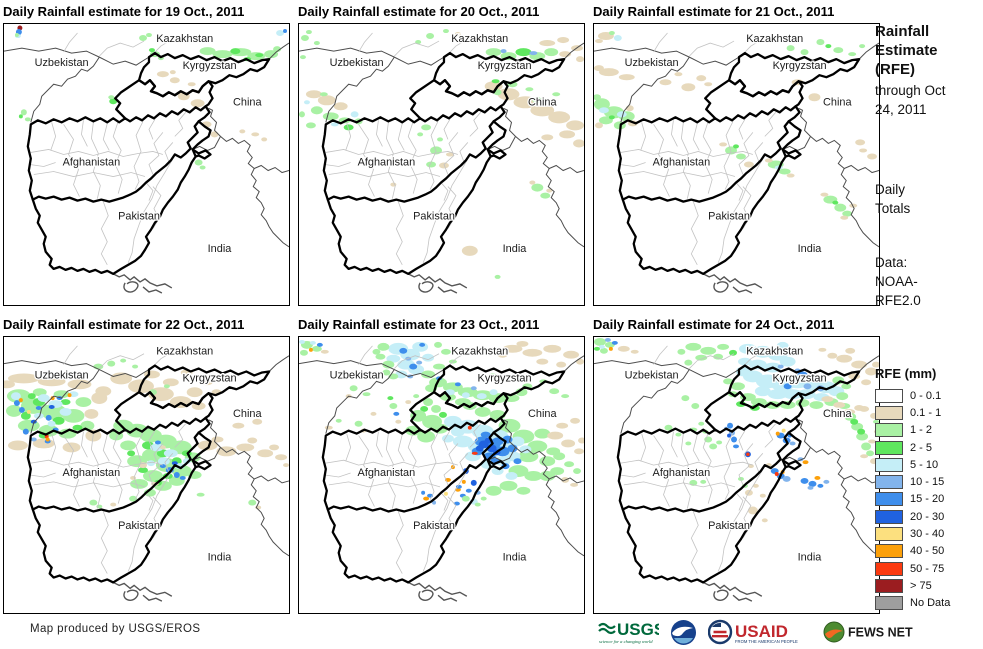  What do you see at coordinates (115, 629) in the screenshot?
I see `map-credit: Map produced by USGS/EROS` at bounding box center [115, 629].